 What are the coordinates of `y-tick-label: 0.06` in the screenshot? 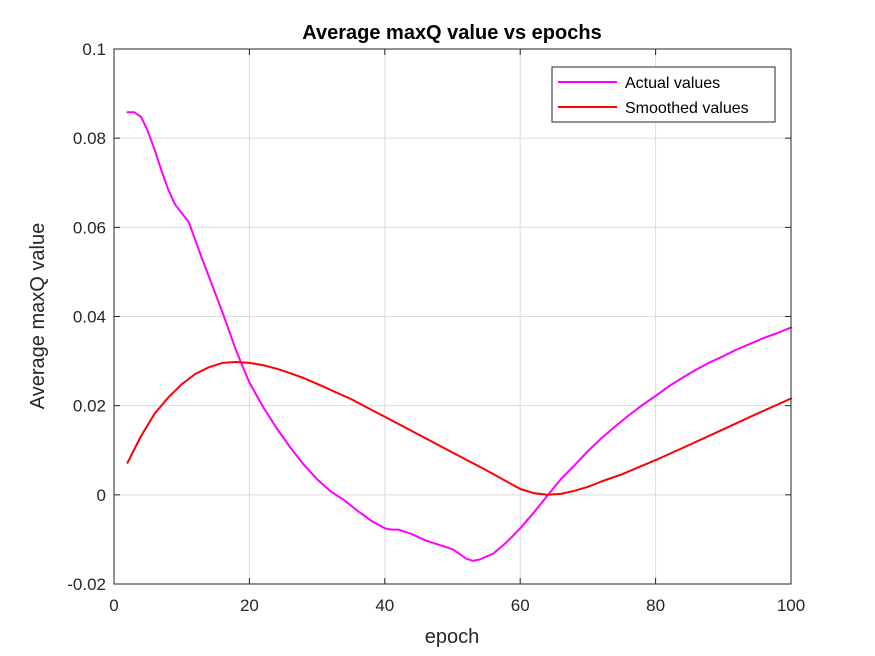 It's located at (89, 227).